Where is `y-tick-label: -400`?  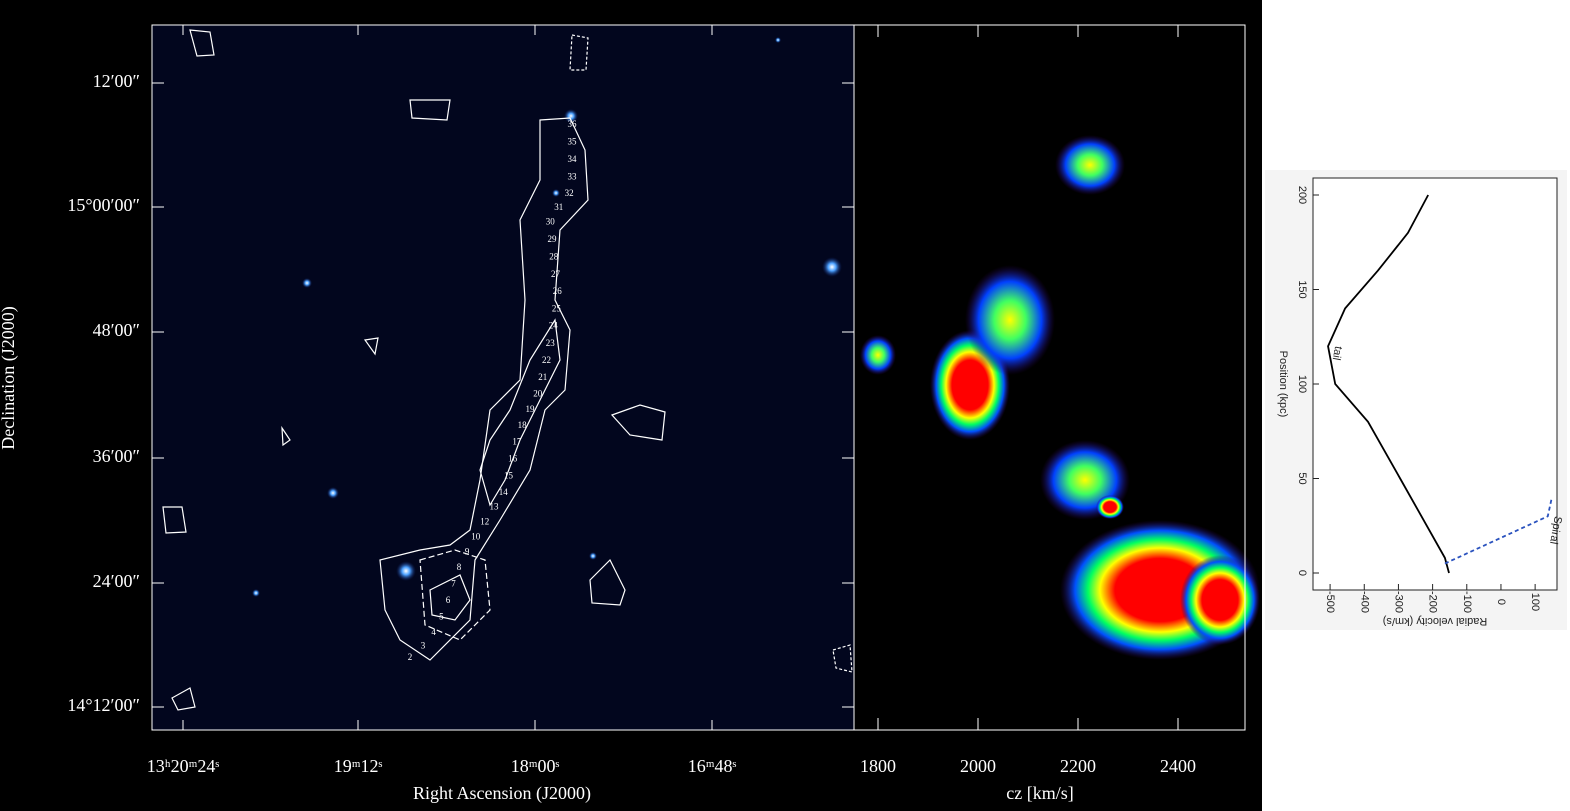
y-tick-label: -400 is located at coordinates (1364, 602).